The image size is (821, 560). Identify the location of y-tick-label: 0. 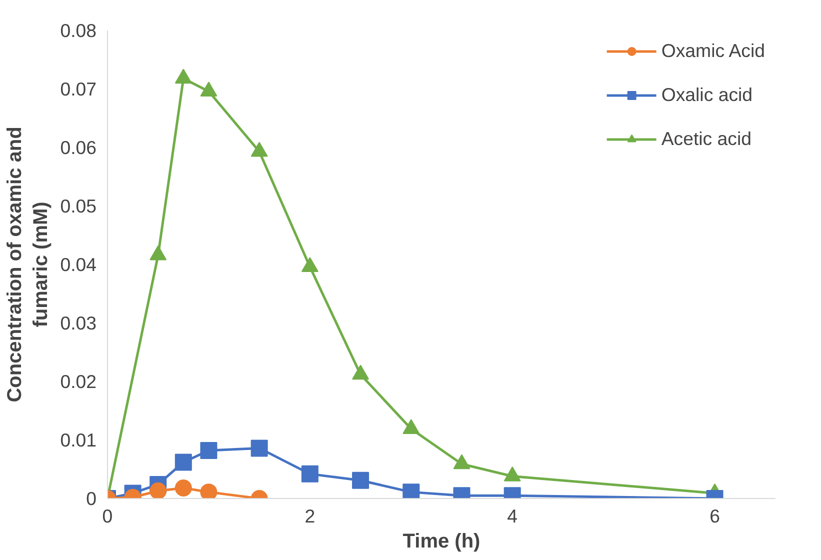
(91, 498).